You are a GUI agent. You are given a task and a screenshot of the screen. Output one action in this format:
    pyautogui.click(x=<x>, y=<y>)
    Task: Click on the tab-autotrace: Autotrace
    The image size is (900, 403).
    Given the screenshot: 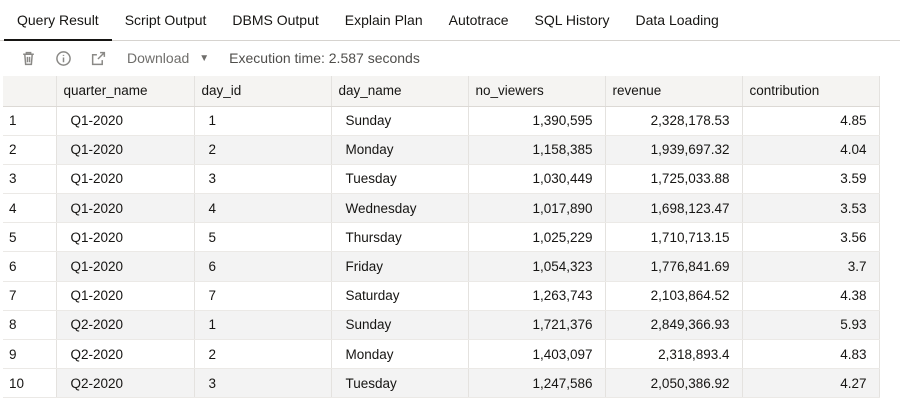 What is the action you would take?
    pyautogui.click(x=478, y=20)
    